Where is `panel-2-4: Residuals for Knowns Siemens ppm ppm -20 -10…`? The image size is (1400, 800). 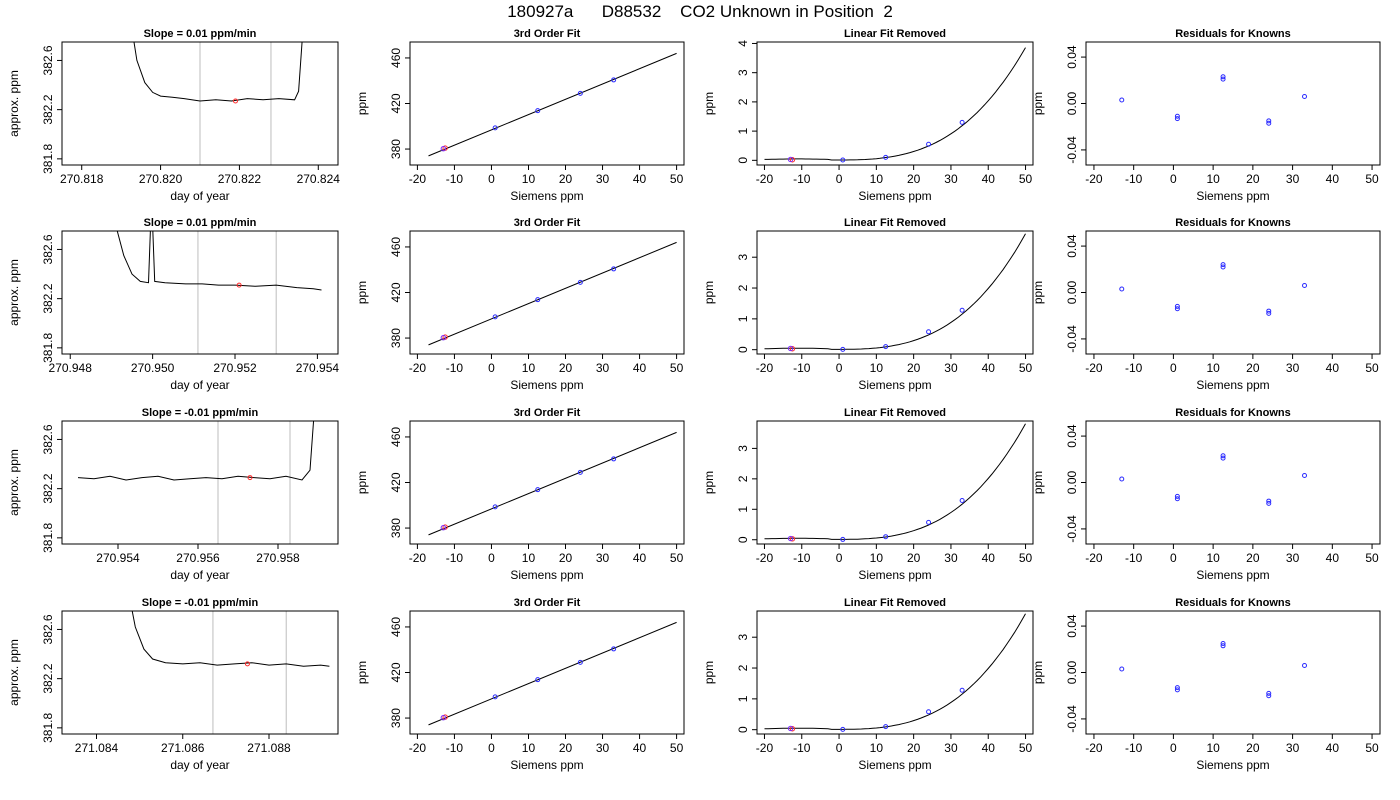 panel-2-4: Residuals for Knowns Siemens ppm ppm -20 -10… is located at coordinates (1206, 304).